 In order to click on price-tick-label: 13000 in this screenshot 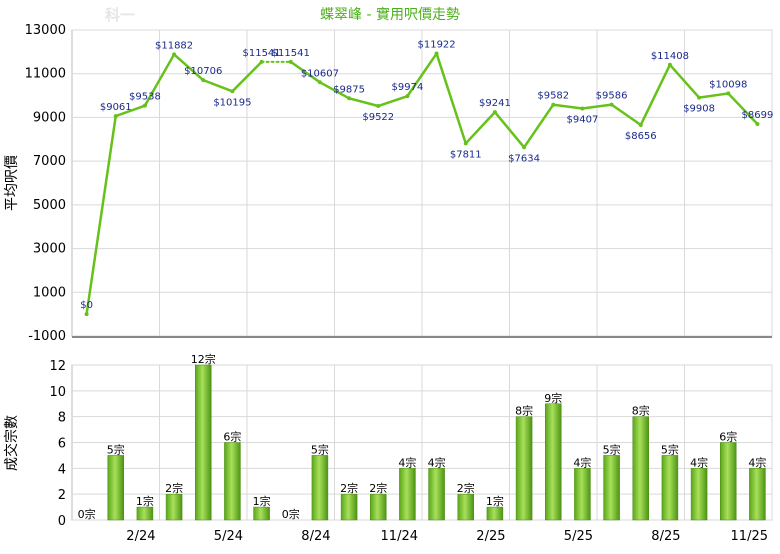, I will do `click(45, 30)`.